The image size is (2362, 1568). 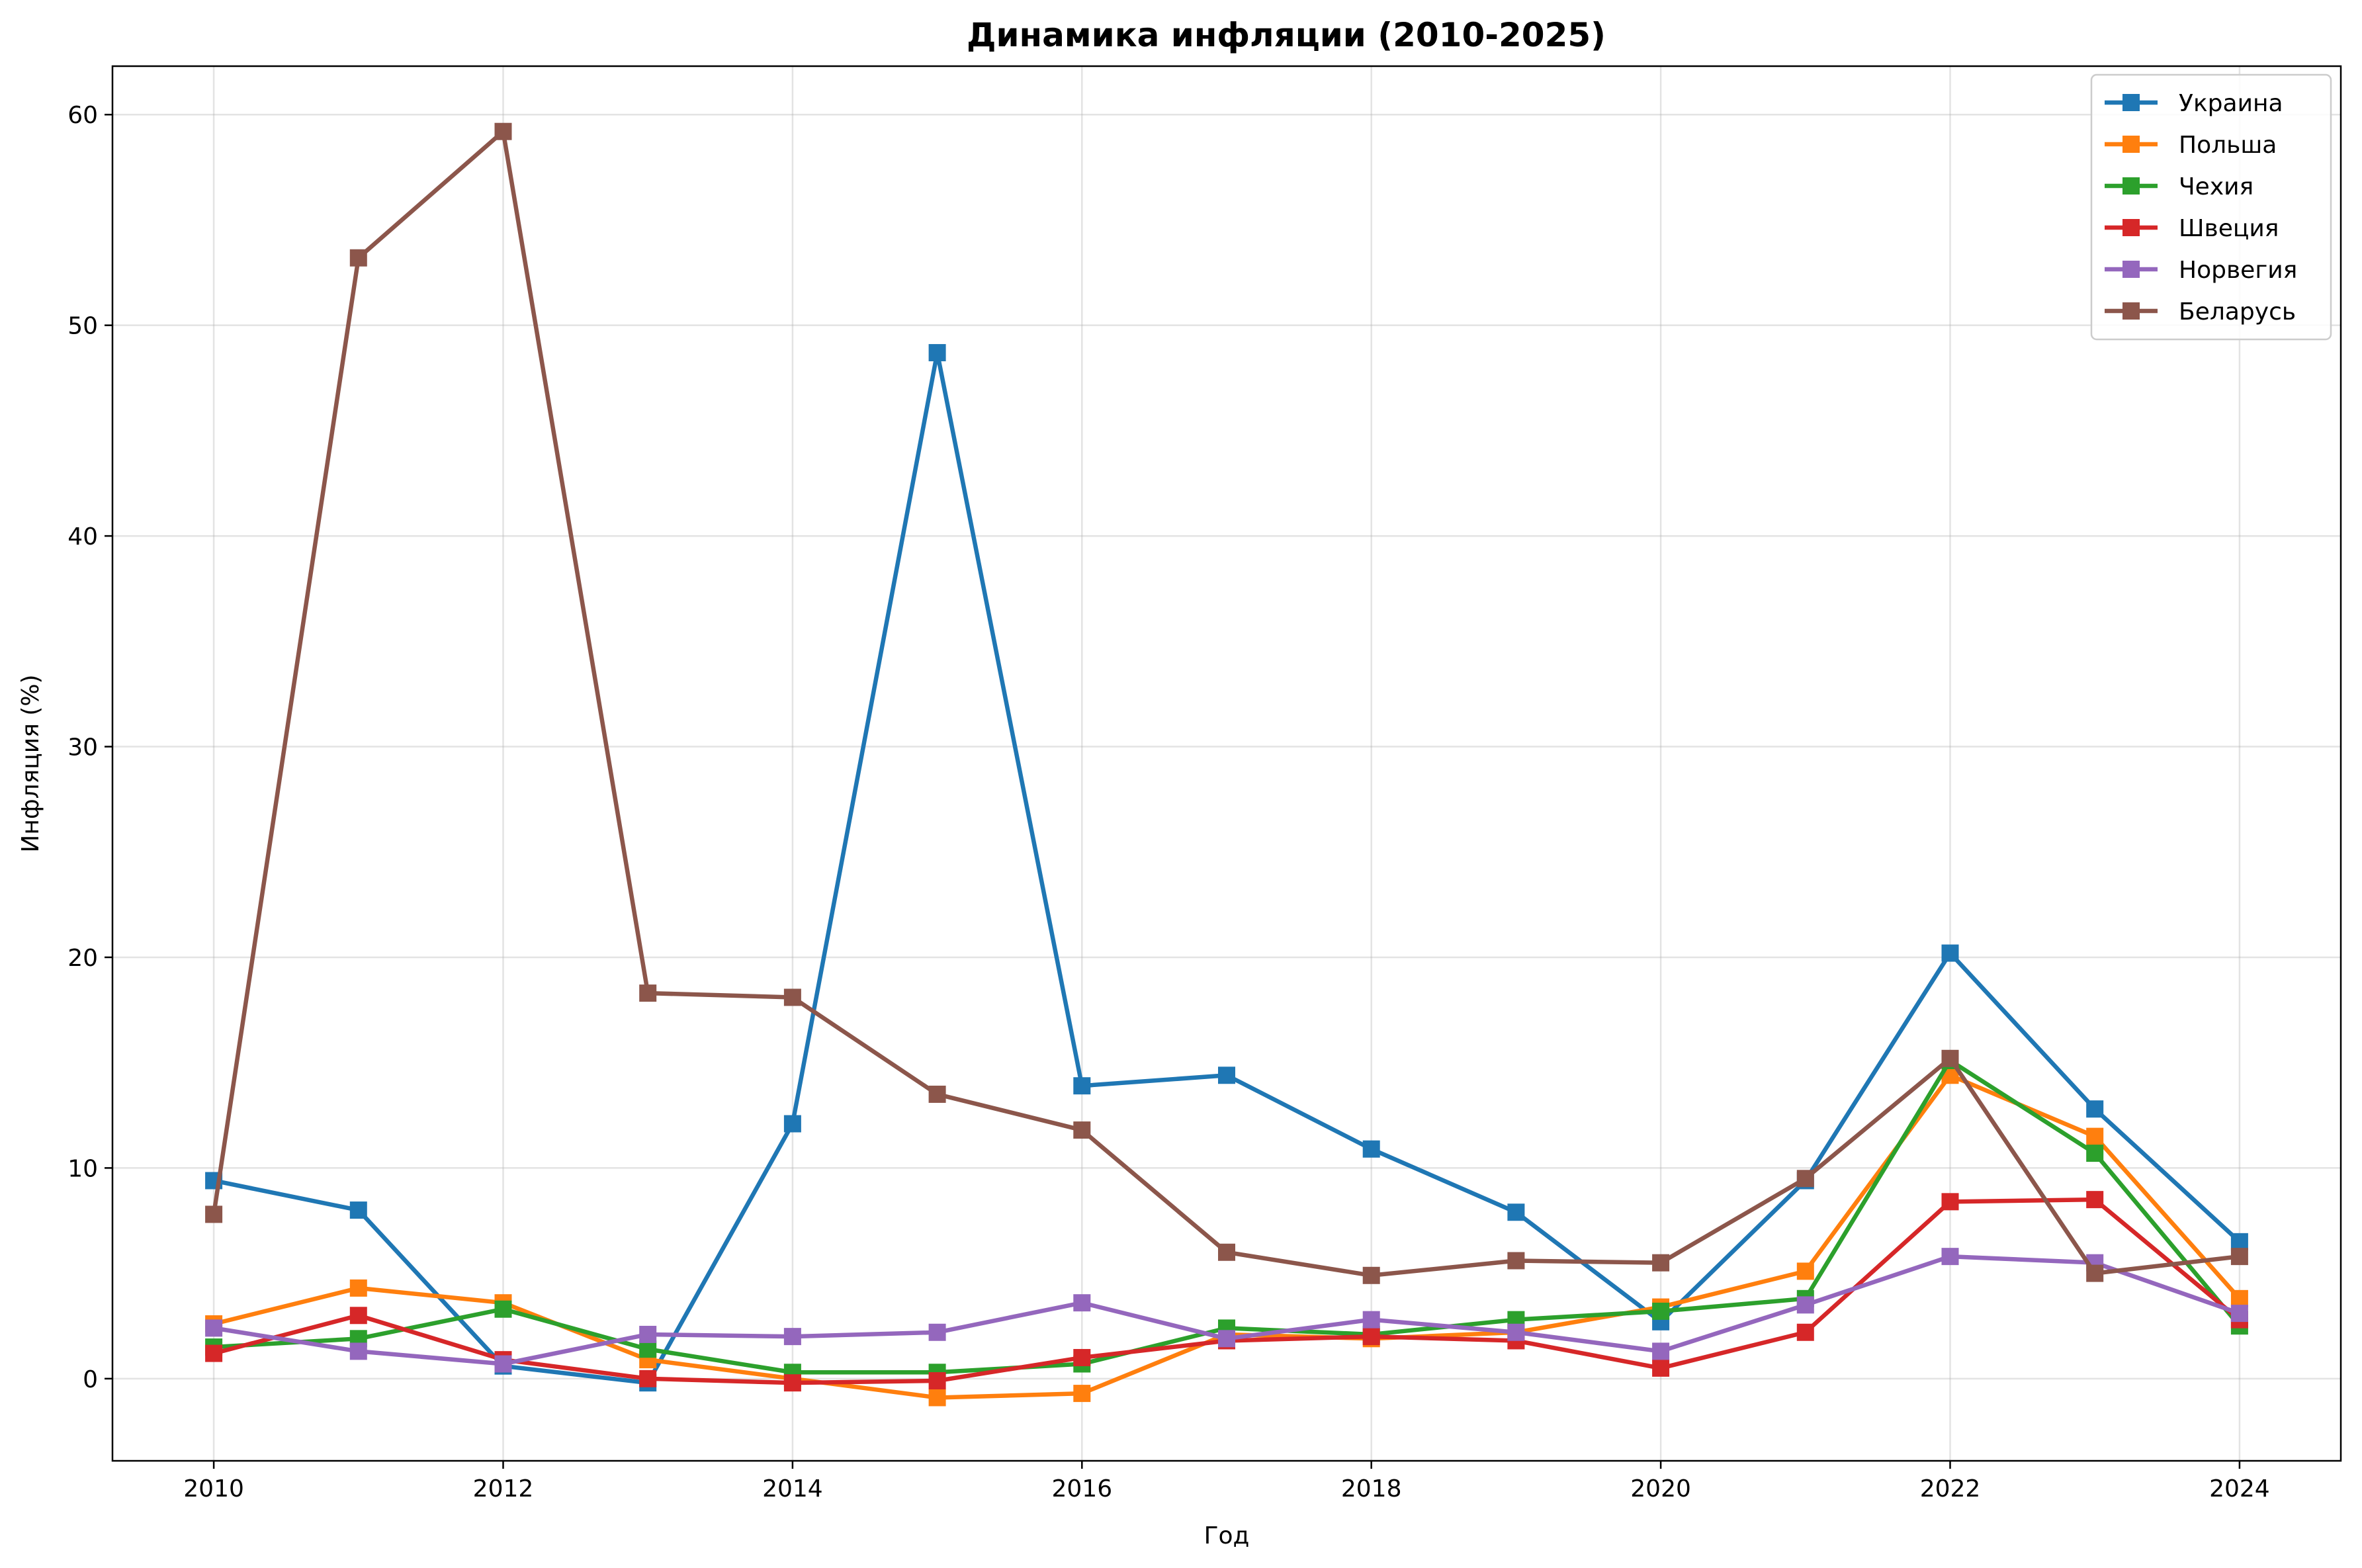 I want to click on legend-item: Польша, so click(x=2191, y=146).